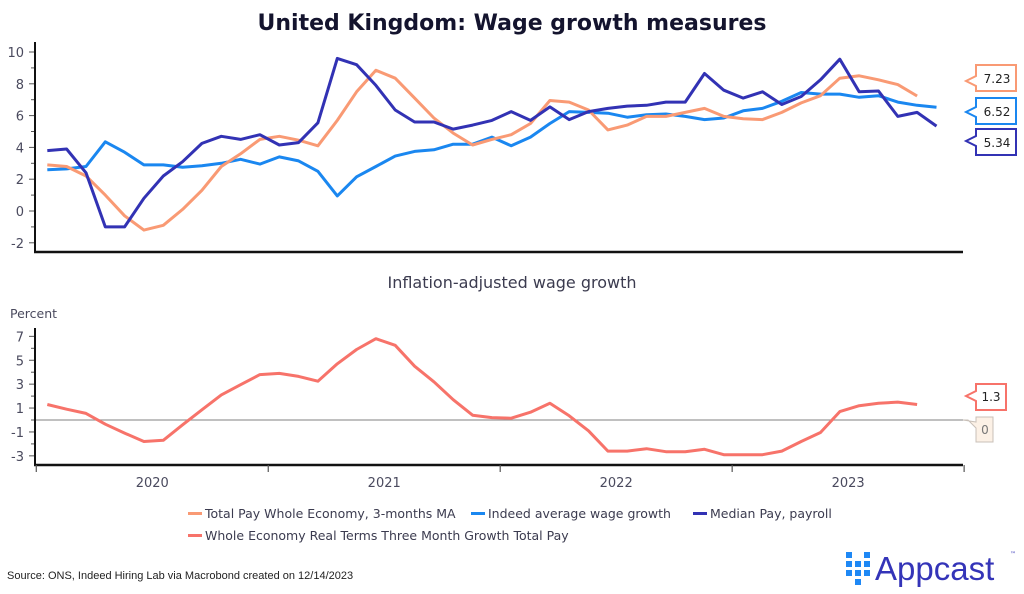 The image size is (1024, 594). Describe the element at coordinates (511, 282) in the screenshot. I see `subtitle: Inflation-adjusted wage growth` at that location.